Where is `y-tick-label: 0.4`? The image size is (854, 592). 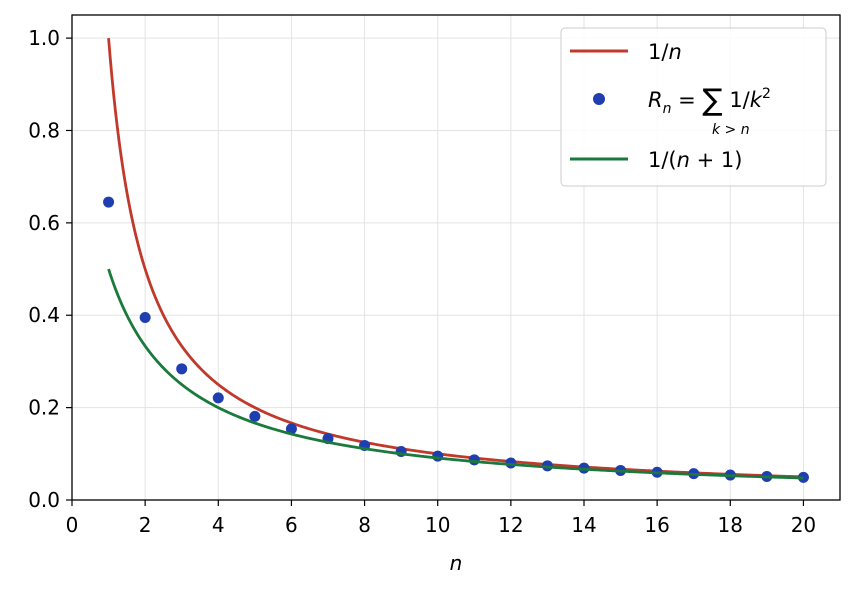 y-tick-label: 0.4 is located at coordinates (44, 315).